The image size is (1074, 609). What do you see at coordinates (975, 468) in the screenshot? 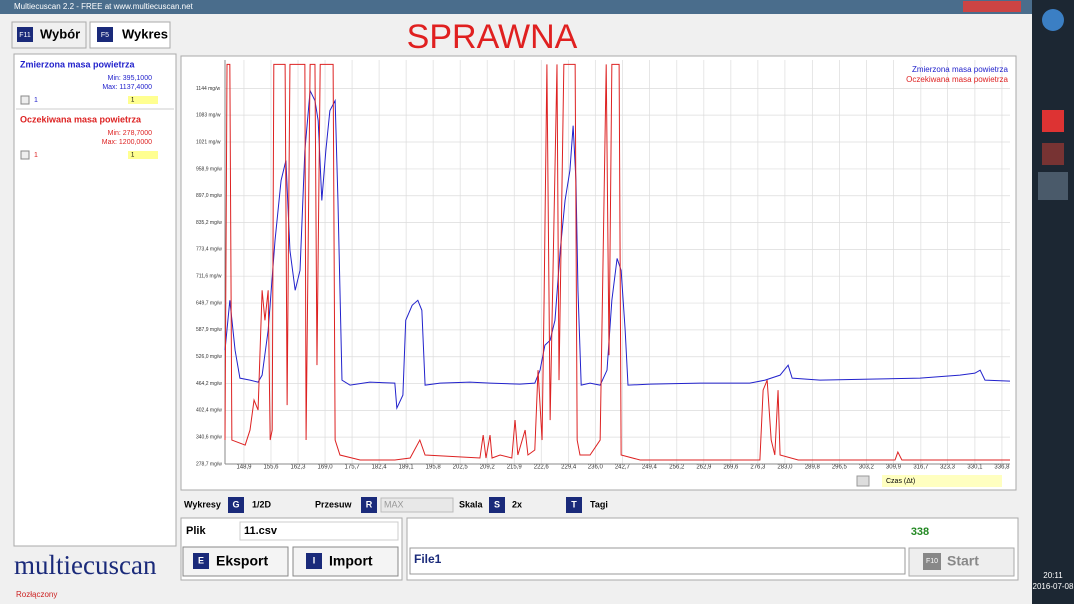
I see `x-tick-label: 330,1` at bounding box center [975, 468].